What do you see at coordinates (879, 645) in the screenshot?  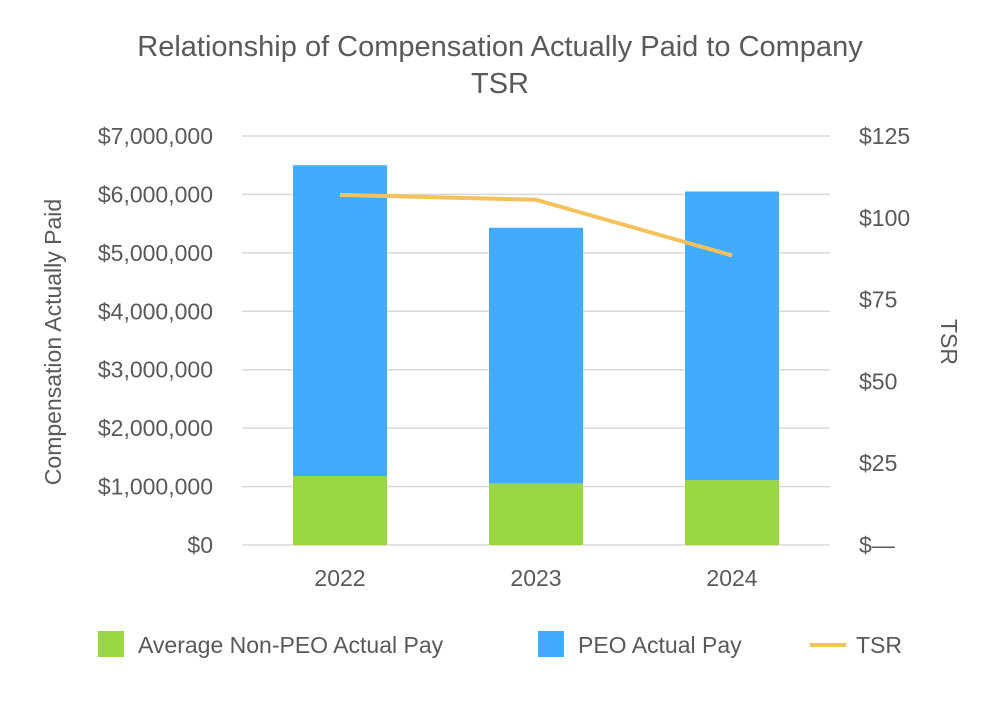 I see `legend-label-2: TSR` at bounding box center [879, 645].